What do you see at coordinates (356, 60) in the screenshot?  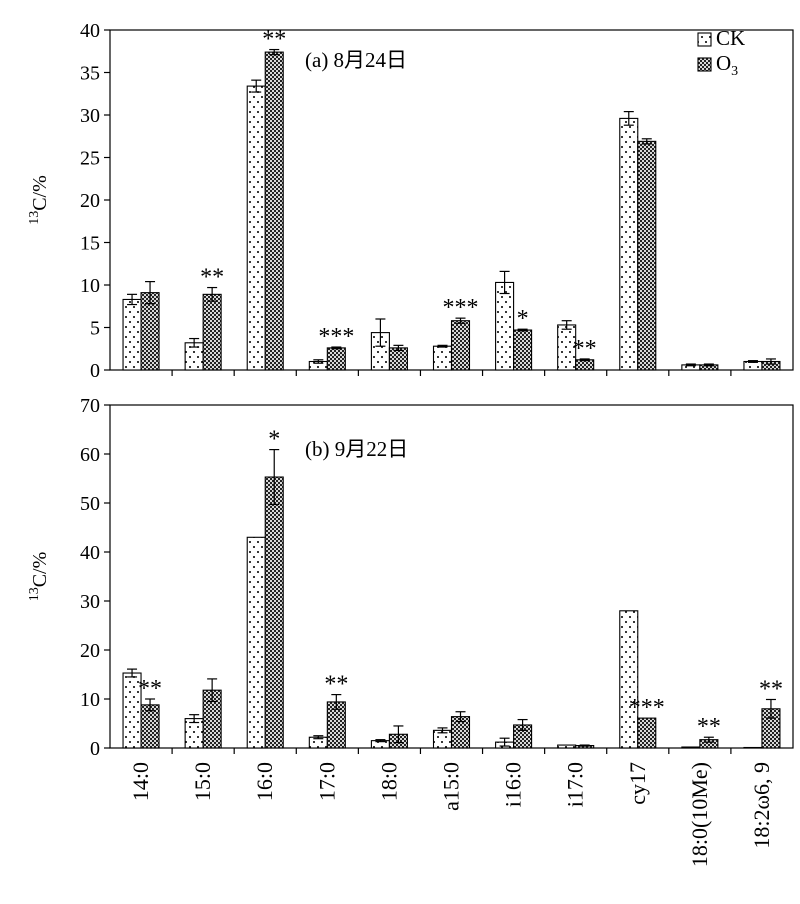 I see `panel-title: (a) 8月24日` at bounding box center [356, 60].